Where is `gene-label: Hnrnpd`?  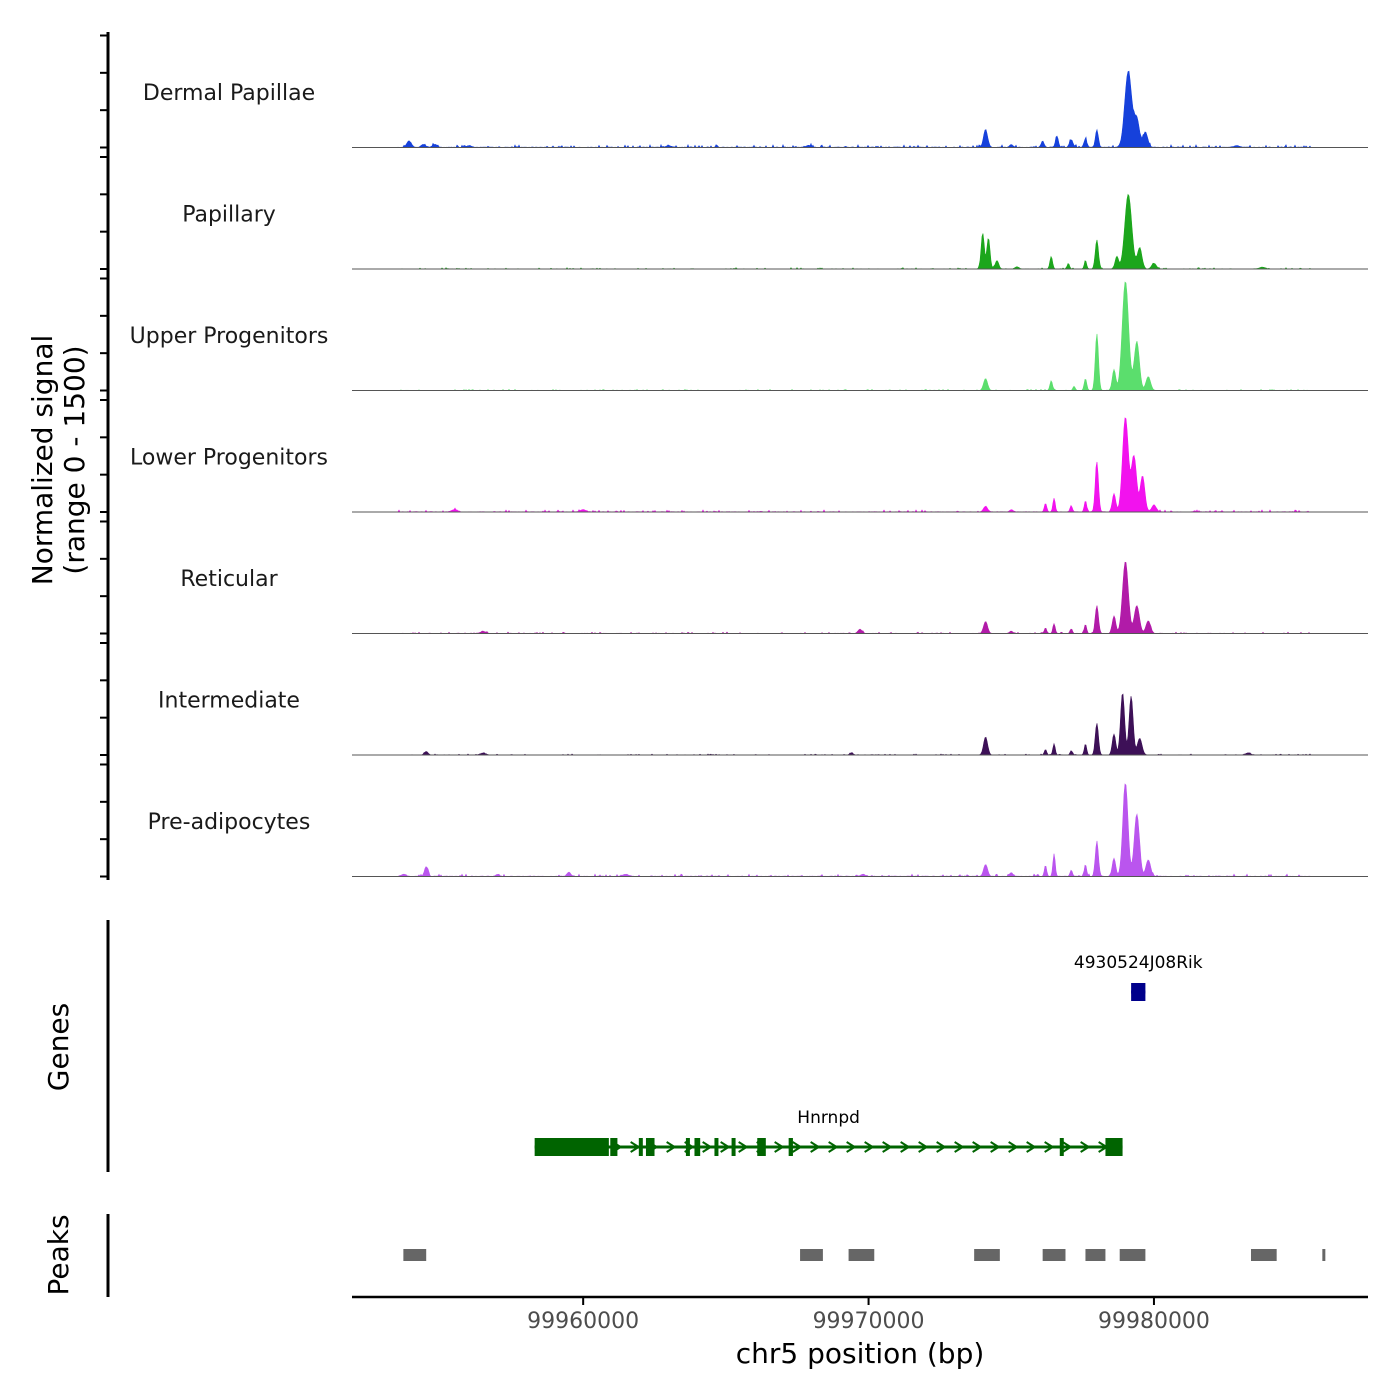 gene-label: Hnrnpd is located at coordinates (828, 1118).